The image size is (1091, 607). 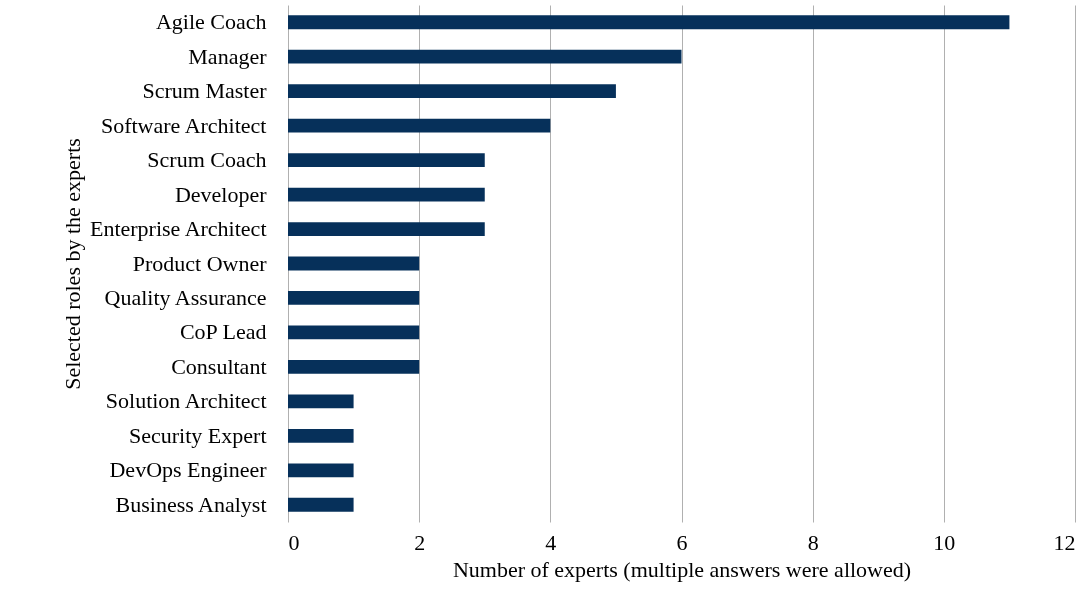 What do you see at coordinates (813, 542) in the screenshot?
I see `x-tick-label: 8` at bounding box center [813, 542].